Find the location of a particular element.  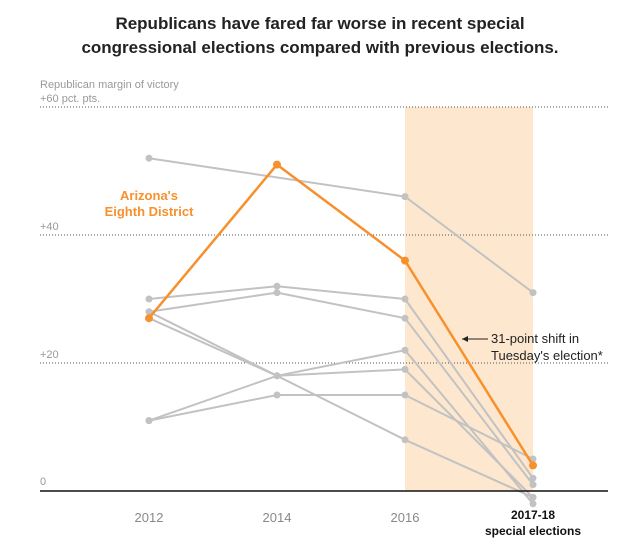

y-tick-labels: 0 +20 +40 +60 pct. pts. is located at coordinates (70, 290).